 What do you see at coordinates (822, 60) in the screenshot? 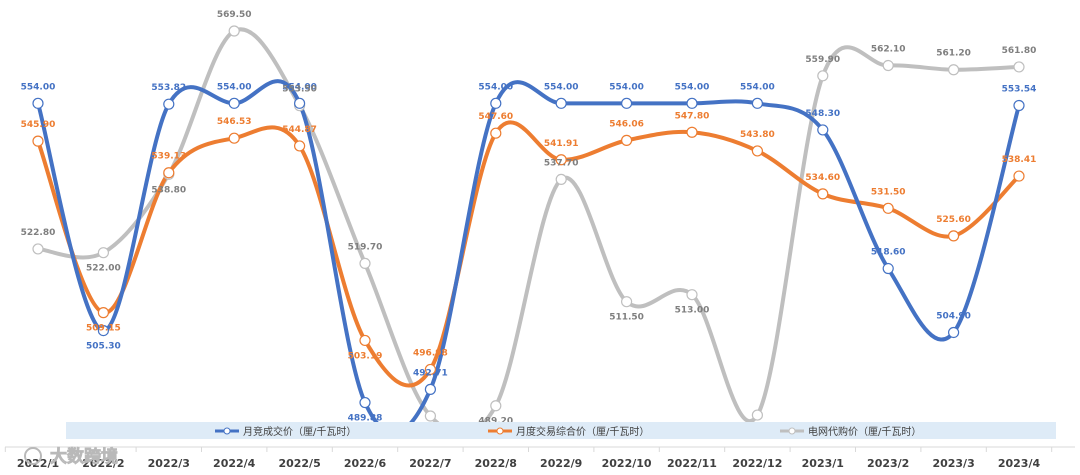
I see `data-label: 559.90` at bounding box center [822, 60].